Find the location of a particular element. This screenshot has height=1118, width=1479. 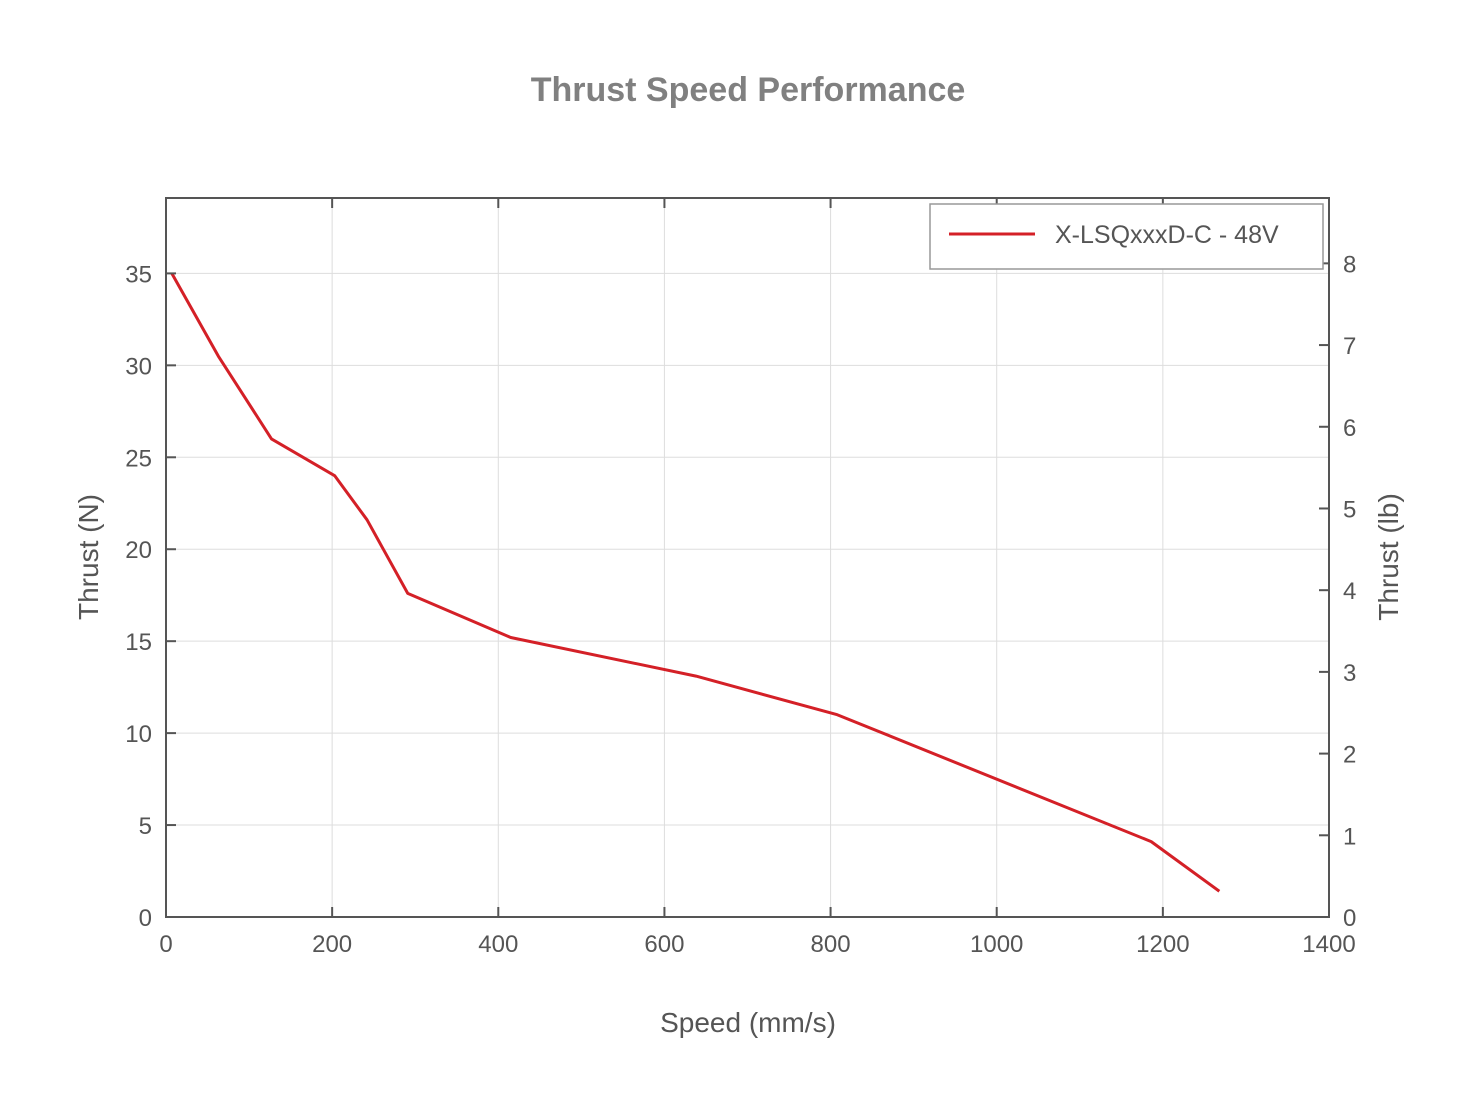

y-axis-label: Thrust (N) is located at coordinates (88, 557).